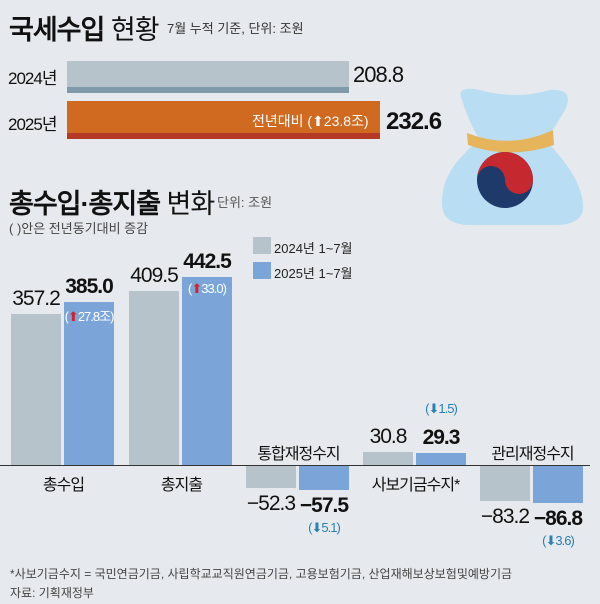  Describe the element at coordinates (378, 74) in the screenshot. I see `value-2024: 208.8` at that location.